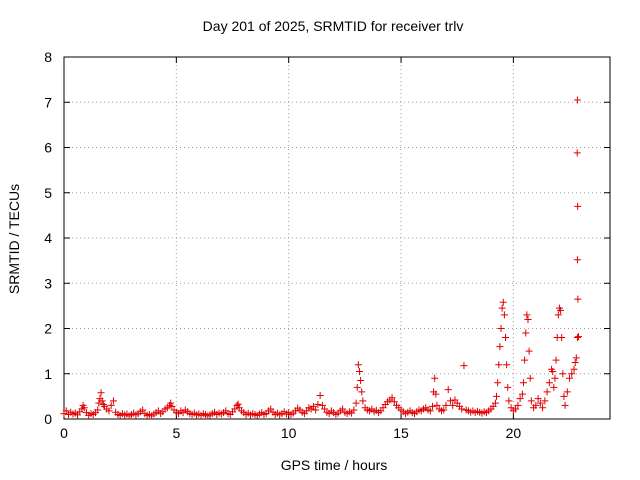 The height and width of the screenshot is (480, 640). What do you see at coordinates (334, 465) in the screenshot?
I see `x-axis-label: GPS time / hours` at bounding box center [334, 465].